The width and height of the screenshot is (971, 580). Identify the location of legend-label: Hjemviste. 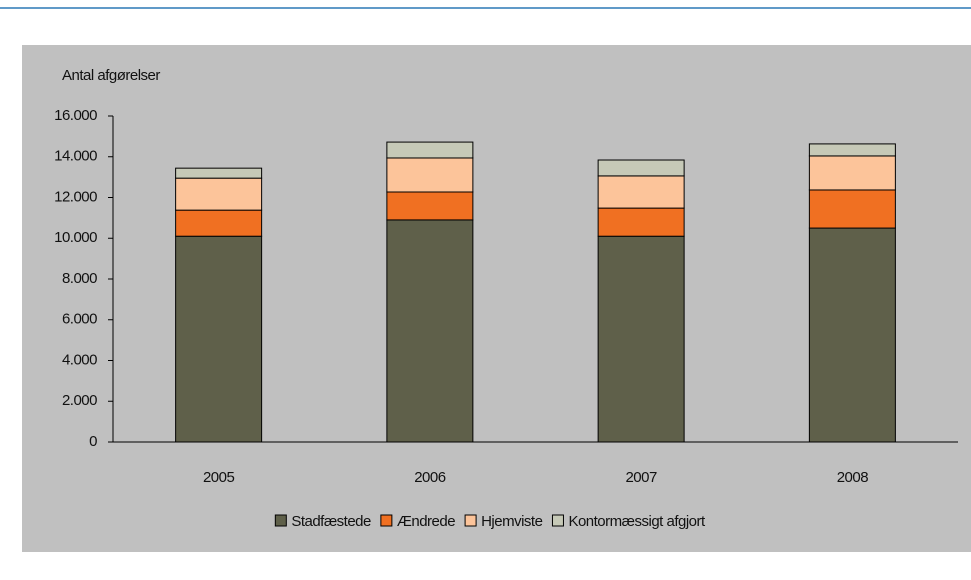
(512, 521).